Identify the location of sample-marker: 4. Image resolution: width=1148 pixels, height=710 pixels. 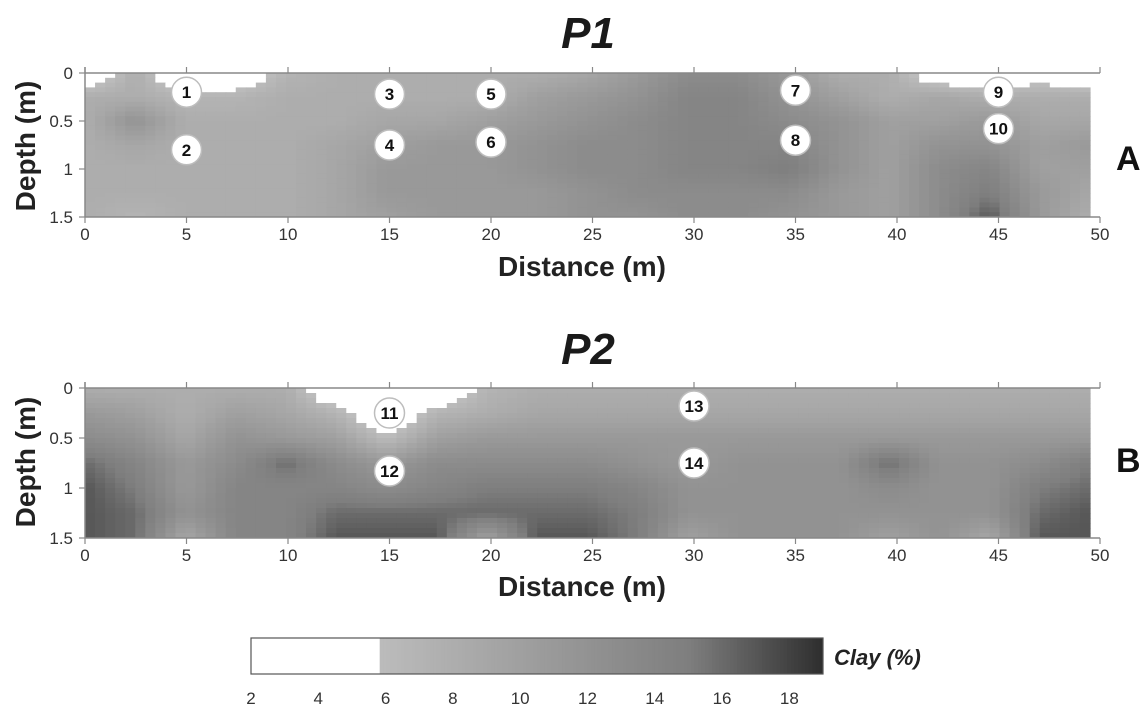
(389, 145).